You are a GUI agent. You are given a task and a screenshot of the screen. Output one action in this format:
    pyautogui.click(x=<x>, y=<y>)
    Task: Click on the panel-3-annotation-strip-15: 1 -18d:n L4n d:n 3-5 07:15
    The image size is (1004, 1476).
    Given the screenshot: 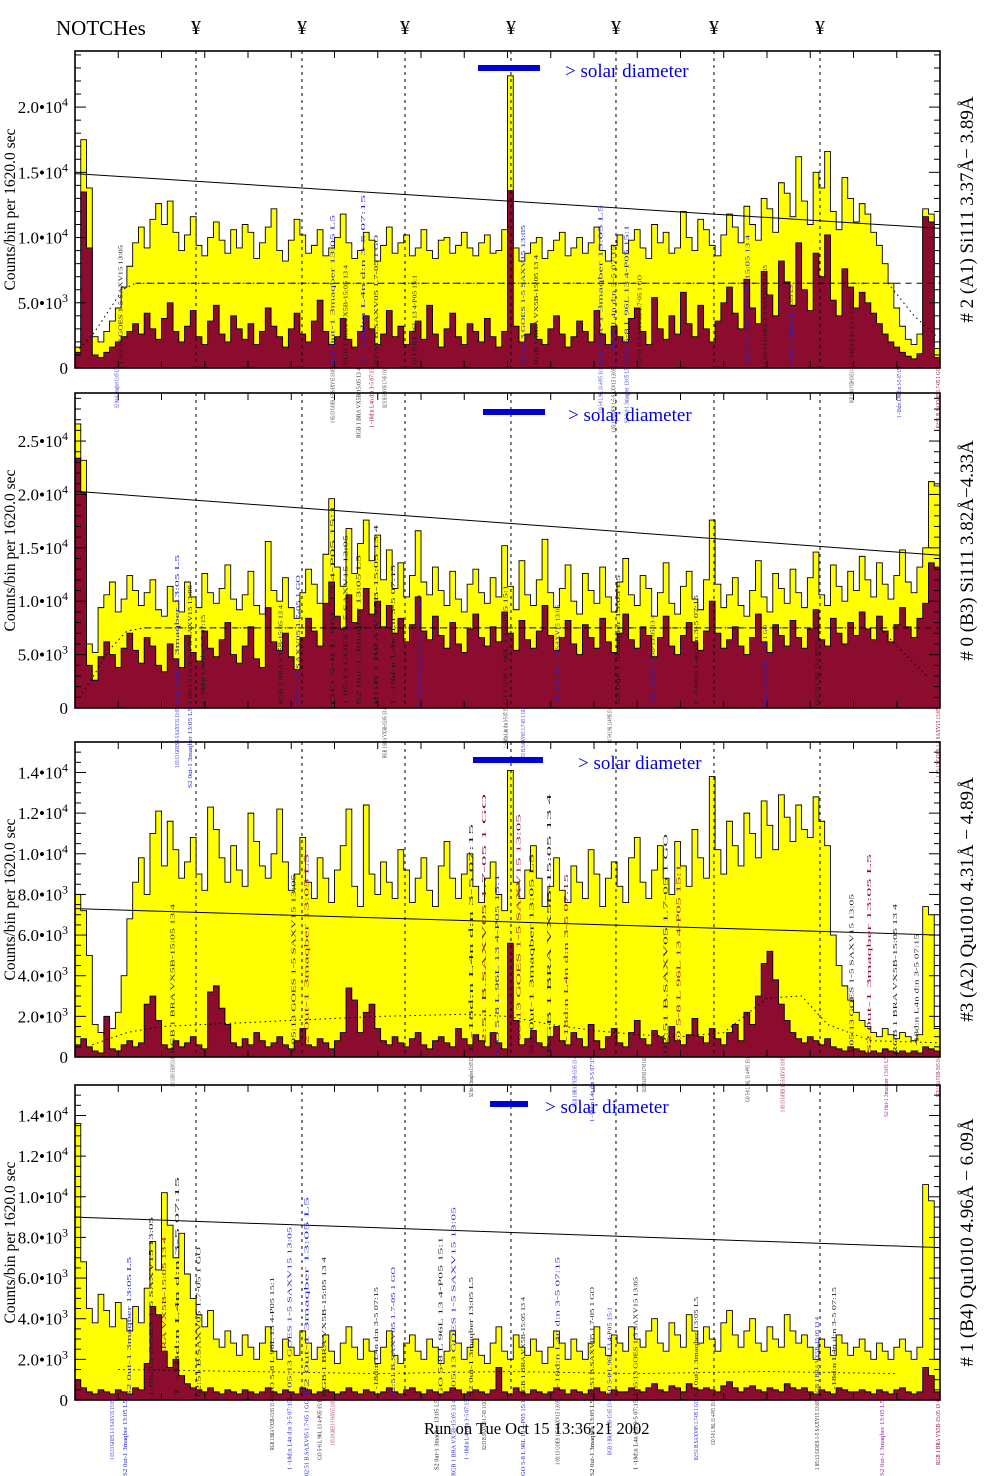 What is the action you would take?
    pyautogui.click(x=558, y=1327)
    